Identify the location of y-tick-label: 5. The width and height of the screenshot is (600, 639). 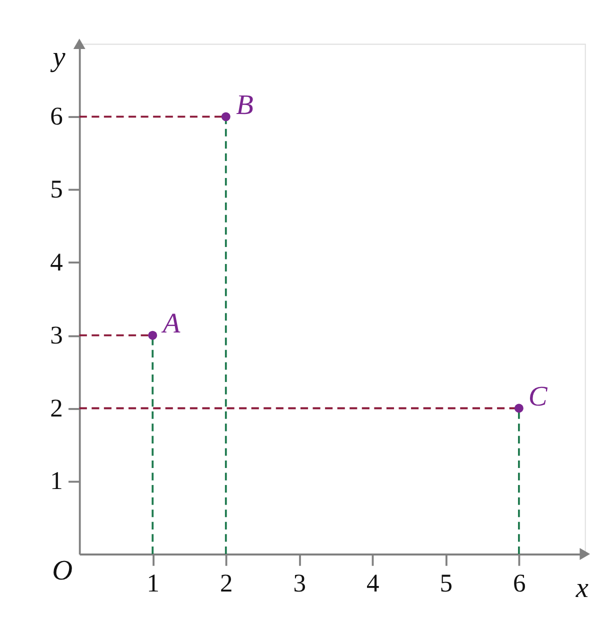
(56, 189).